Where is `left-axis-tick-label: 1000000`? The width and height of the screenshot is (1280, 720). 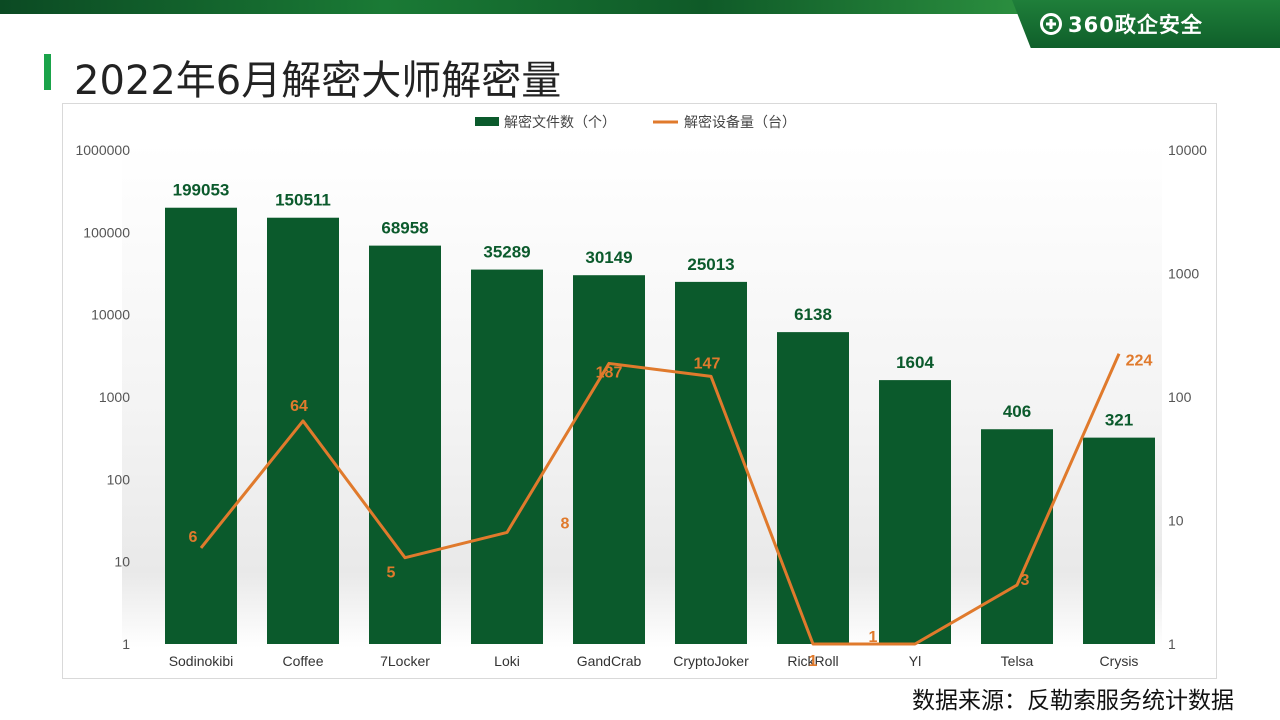
left-axis-tick-label: 1000000 is located at coordinates (102, 150).